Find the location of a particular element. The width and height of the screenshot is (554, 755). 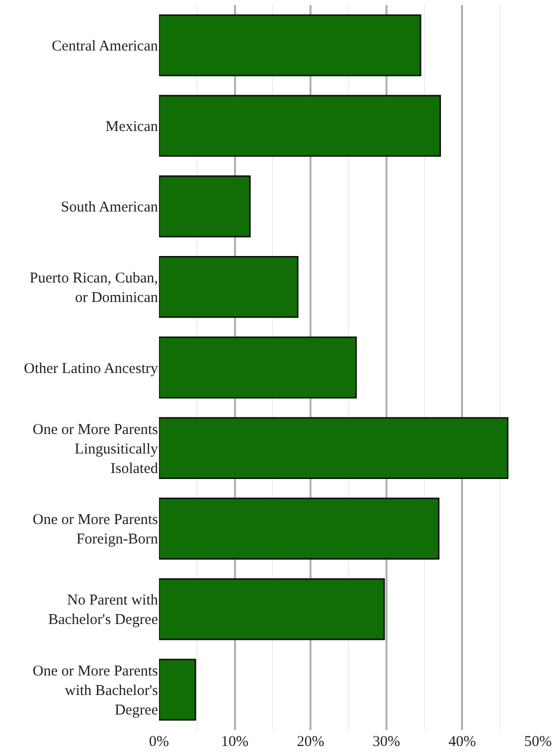

y-tick-label: No Parent with Bachelor's Degree is located at coordinates (103, 610).